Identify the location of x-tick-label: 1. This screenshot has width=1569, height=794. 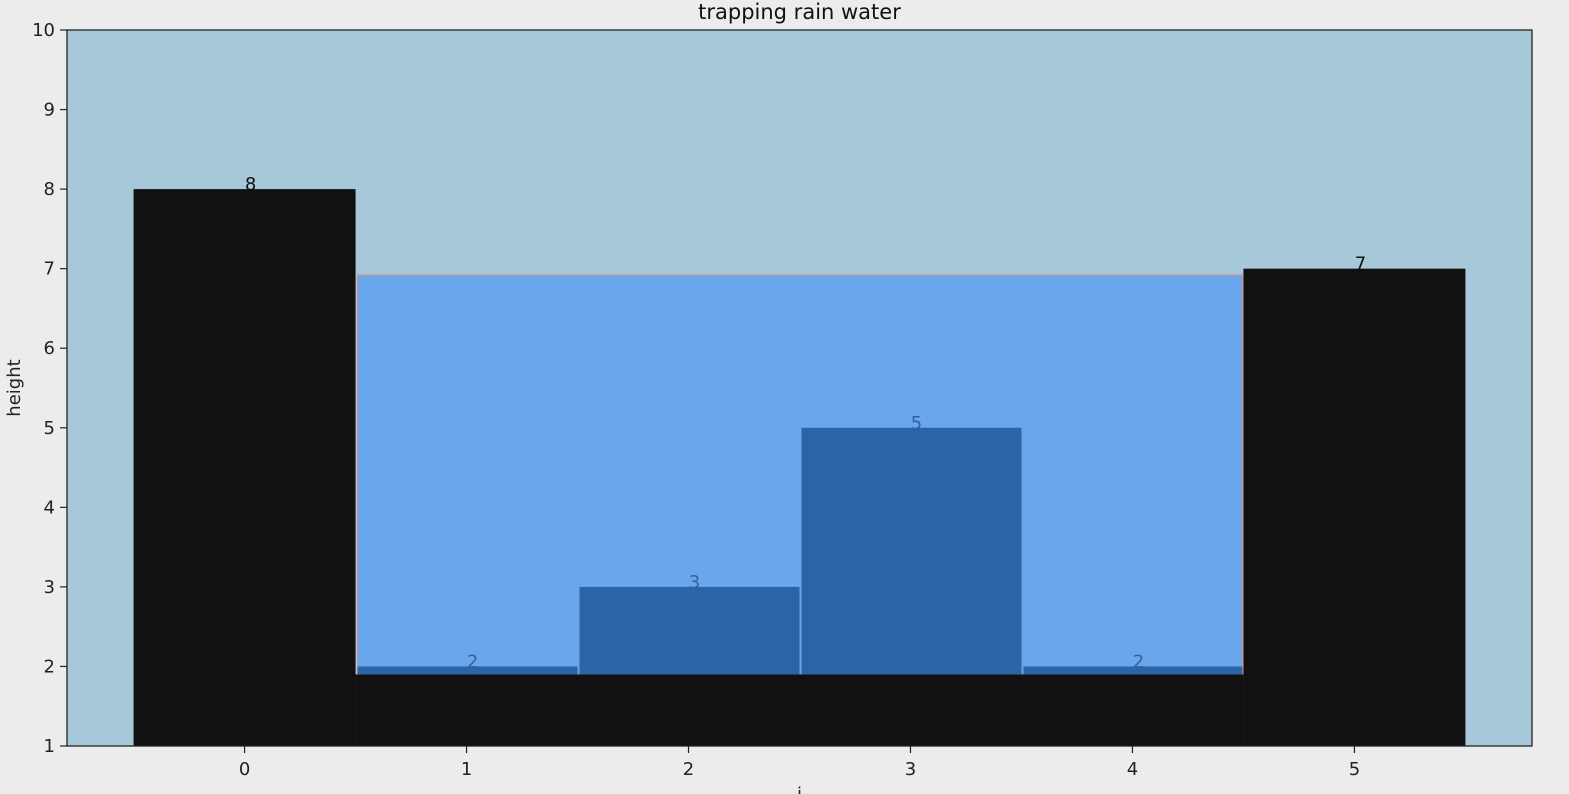
(466, 769).